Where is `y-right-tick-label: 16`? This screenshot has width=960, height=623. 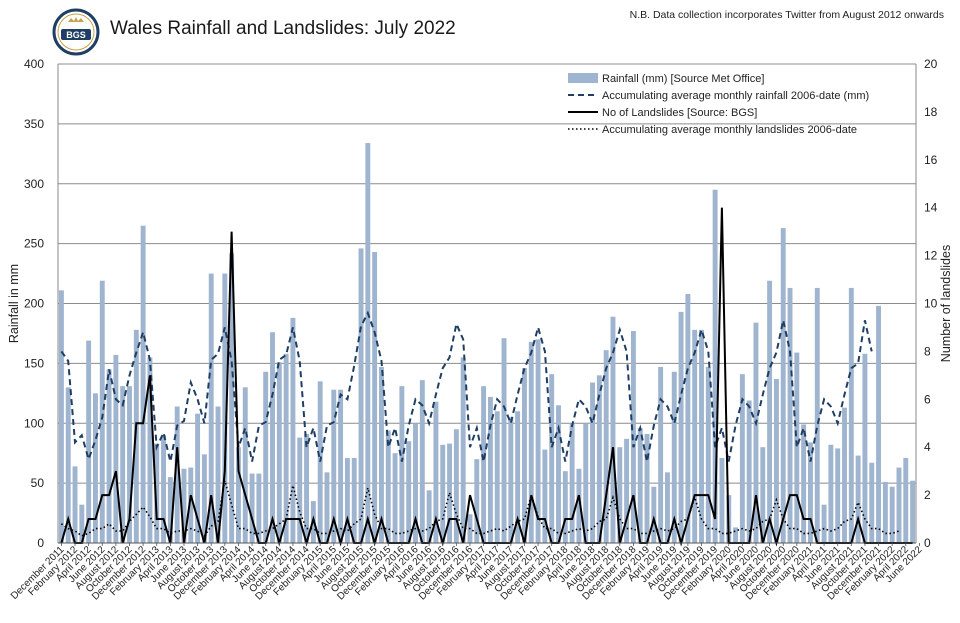
y-right-tick-label: 16 is located at coordinates (931, 160).